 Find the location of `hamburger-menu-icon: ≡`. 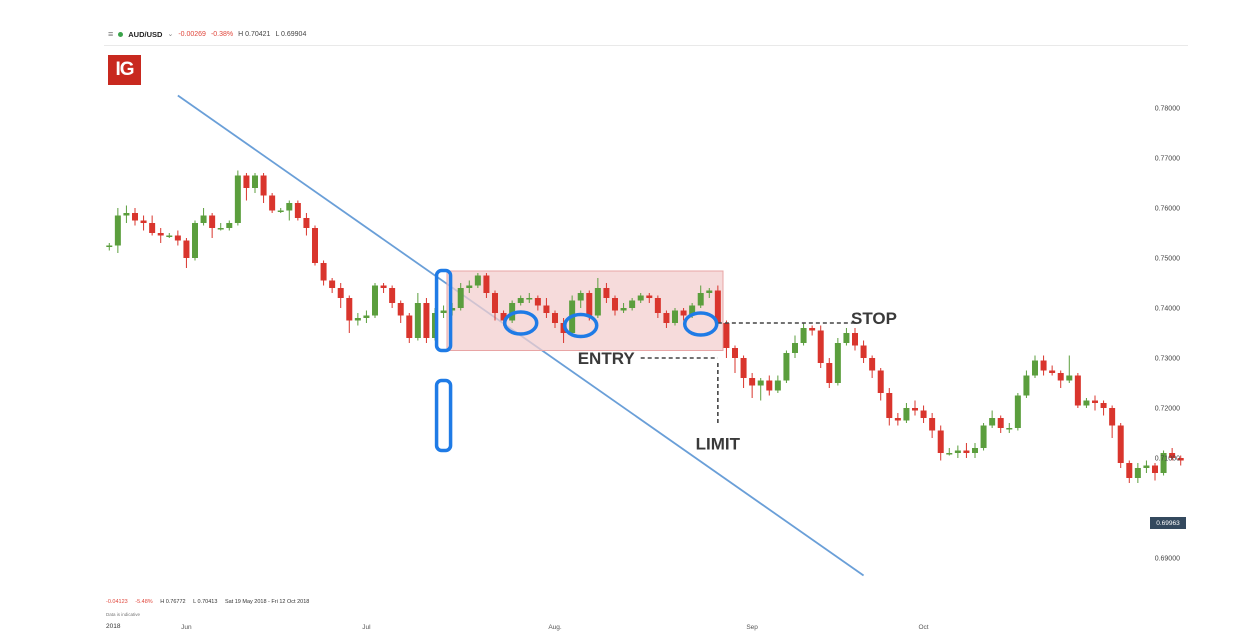

hamburger-menu-icon: ≡ is located at coordinates (111, 34).